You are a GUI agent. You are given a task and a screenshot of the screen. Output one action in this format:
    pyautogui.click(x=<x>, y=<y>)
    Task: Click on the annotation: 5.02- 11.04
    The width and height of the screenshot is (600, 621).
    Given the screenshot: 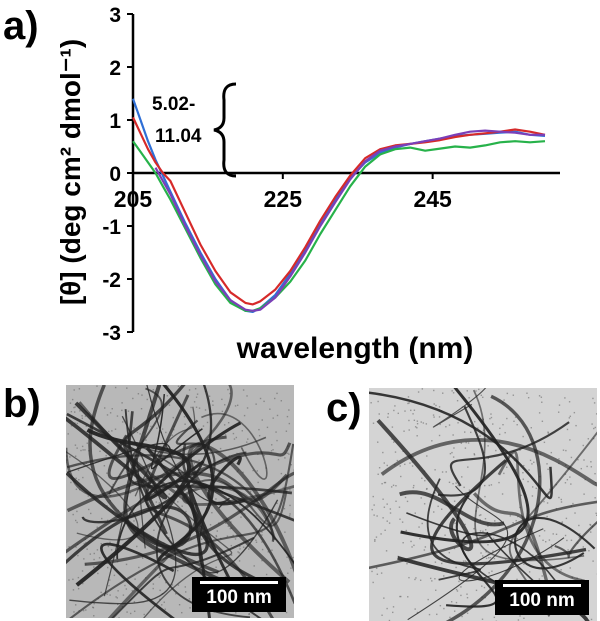 What is the action you would take?
    pyautogui.click(x=194, y=130)
    